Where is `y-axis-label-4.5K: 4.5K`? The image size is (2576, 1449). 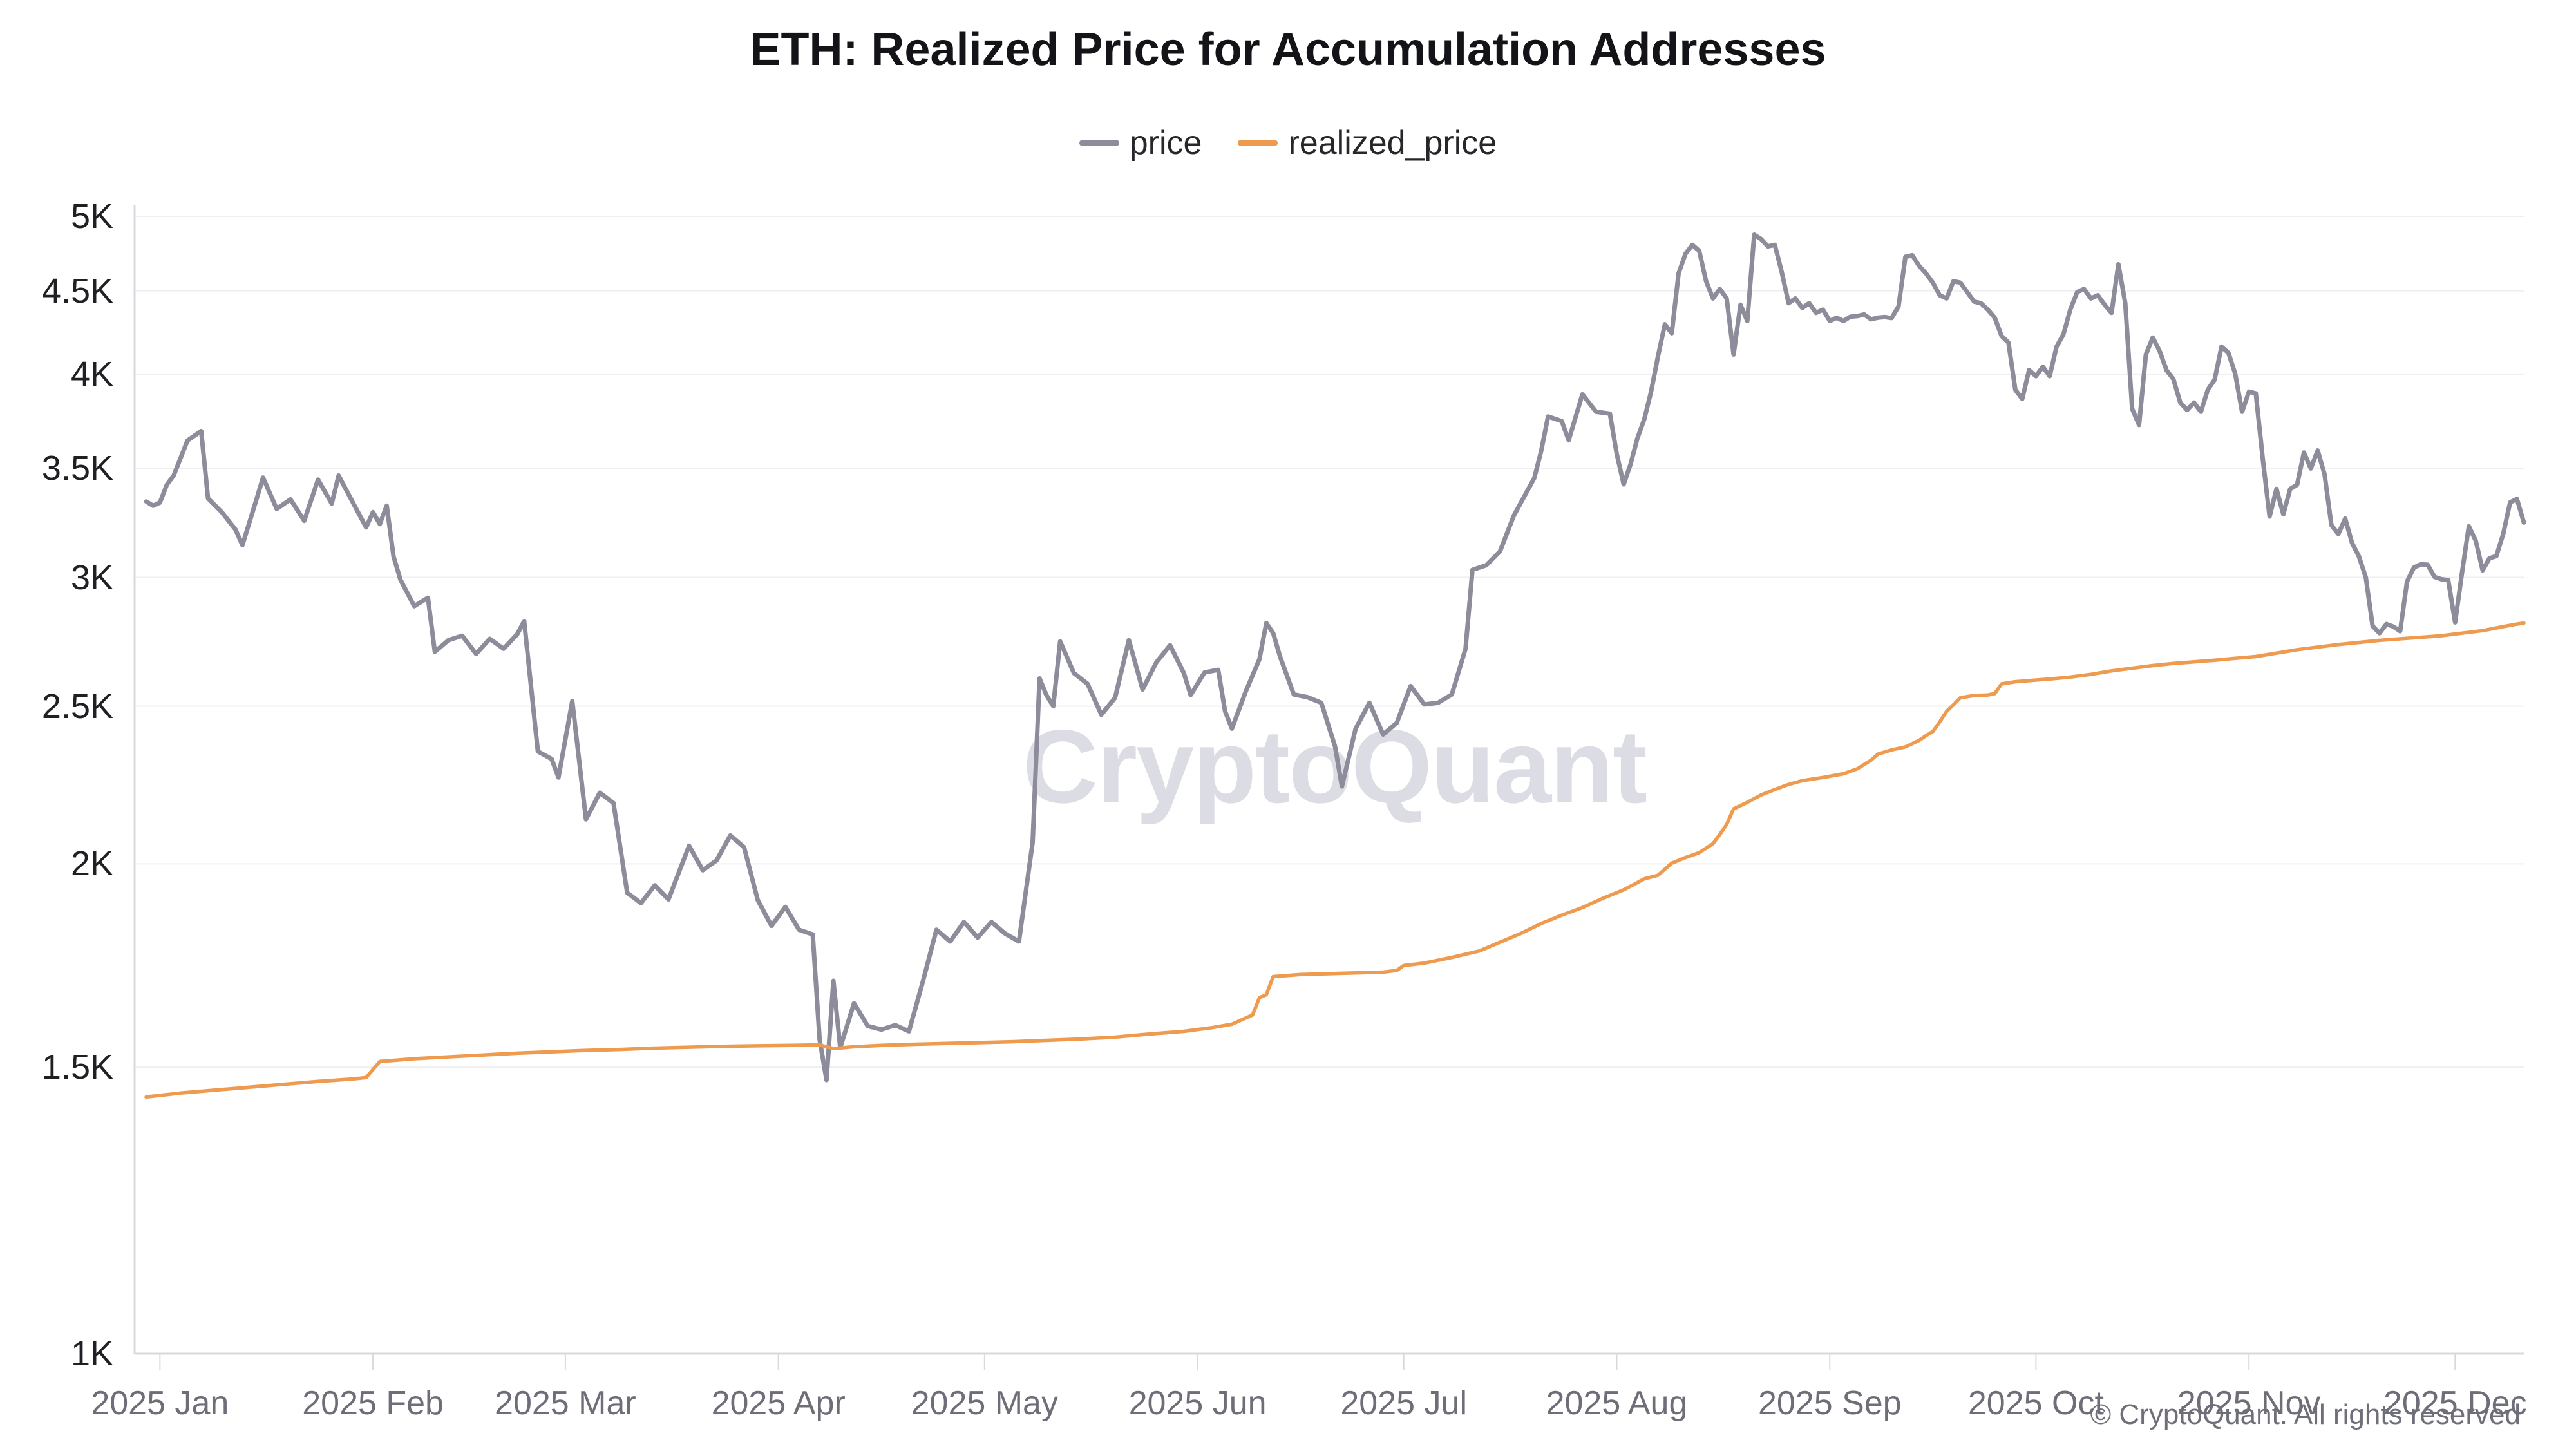 y-axis-label-4.5K: 4.5K is located at coordinates (77, 290).